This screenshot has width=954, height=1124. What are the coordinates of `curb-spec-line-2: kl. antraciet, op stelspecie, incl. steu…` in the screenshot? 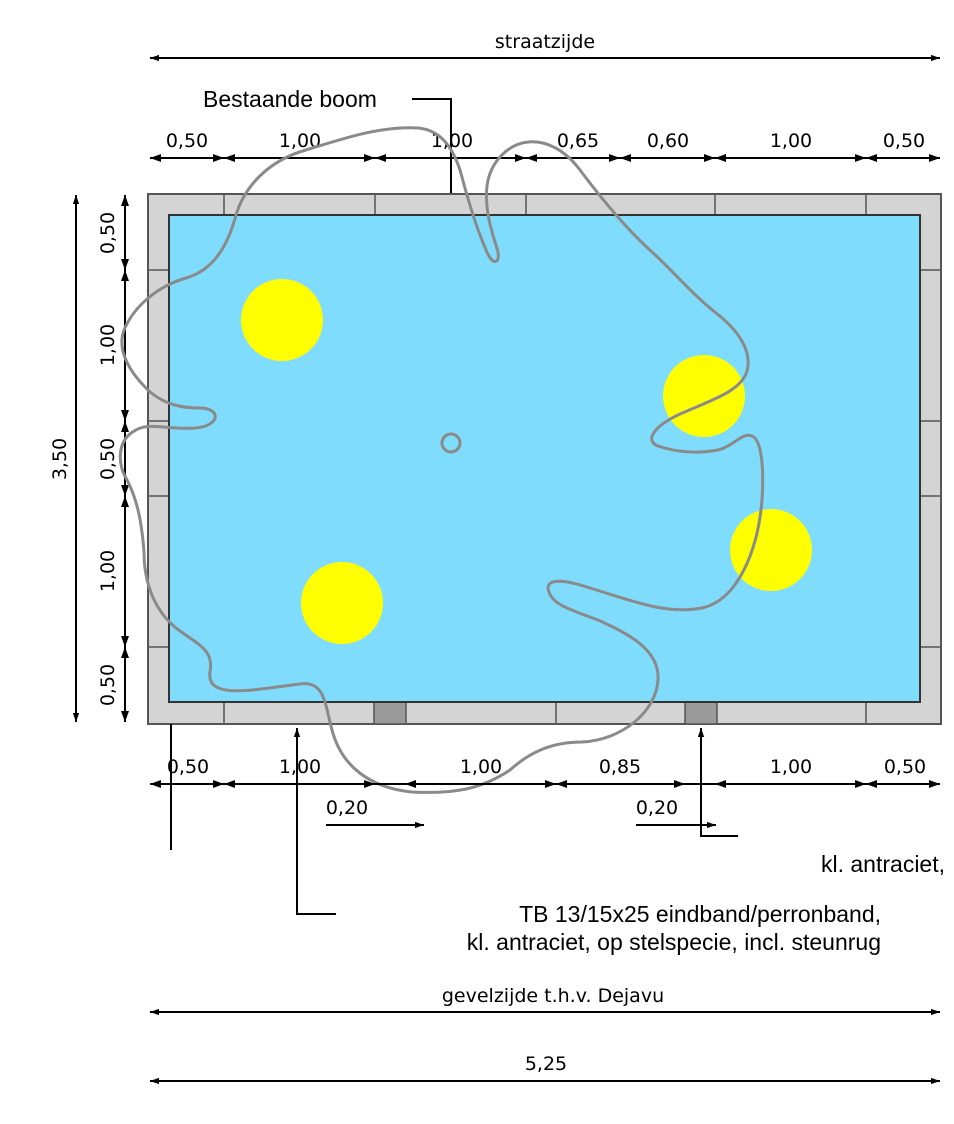 It's located at (674, 942).